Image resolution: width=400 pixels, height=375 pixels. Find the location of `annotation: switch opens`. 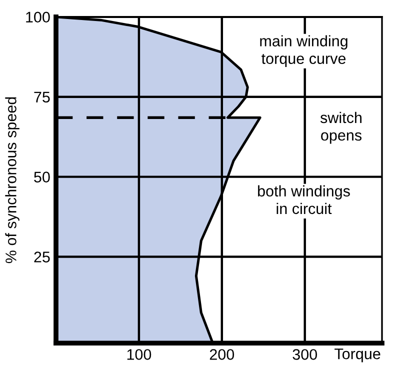

annotation: switch opens is located at coordinates (341, 128).